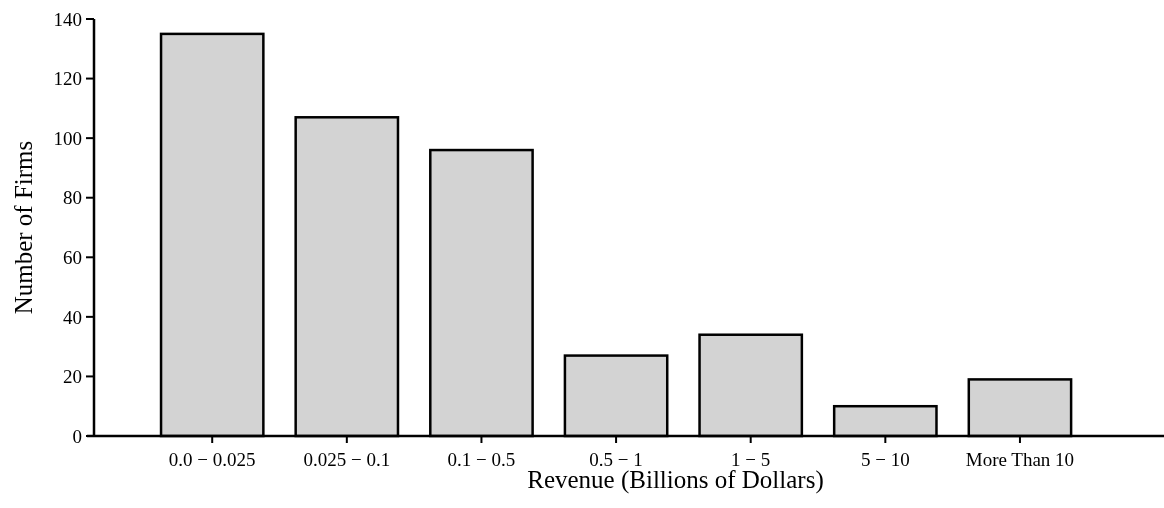 The image size is (1164, 508). What do you see at coordinates (67, 138) in the screenshot?
I see `y-tick-label: 100` at bounding box center [67, 138].